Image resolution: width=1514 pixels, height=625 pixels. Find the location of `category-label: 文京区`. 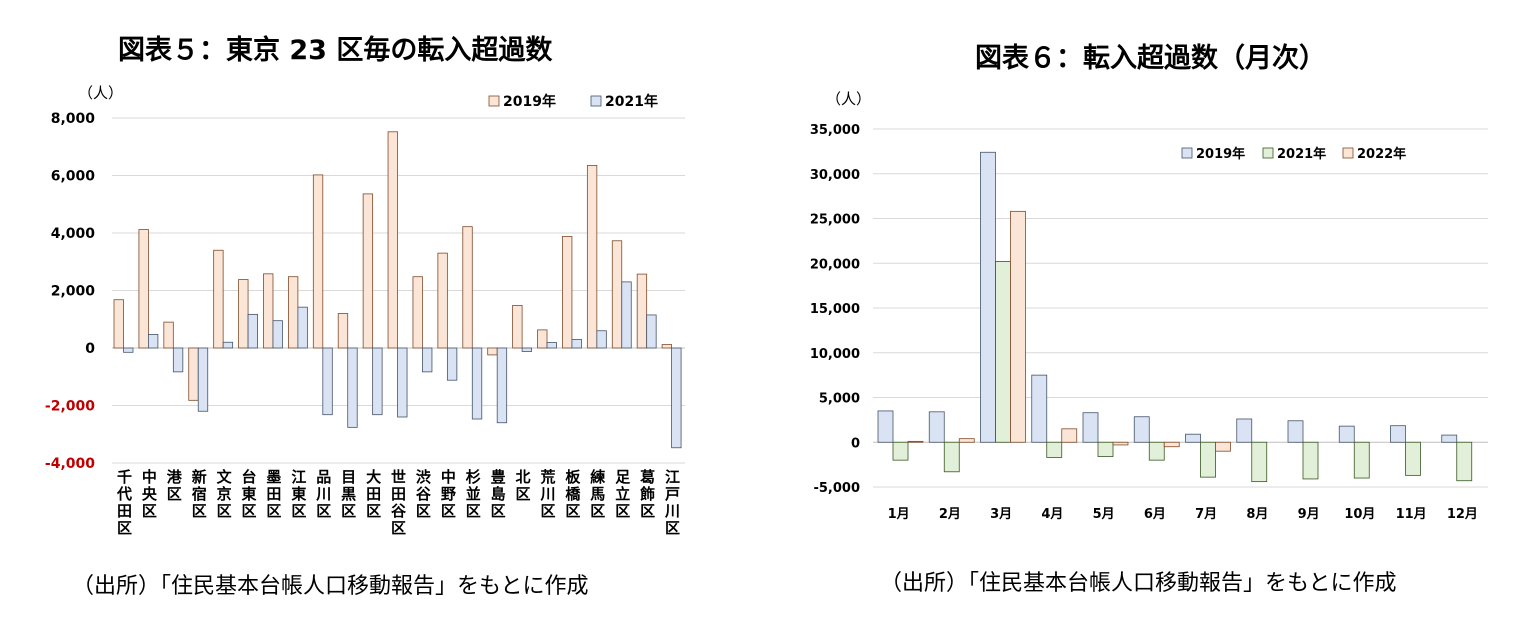

category-label: 文京区 is located at coordinates (225, 494).